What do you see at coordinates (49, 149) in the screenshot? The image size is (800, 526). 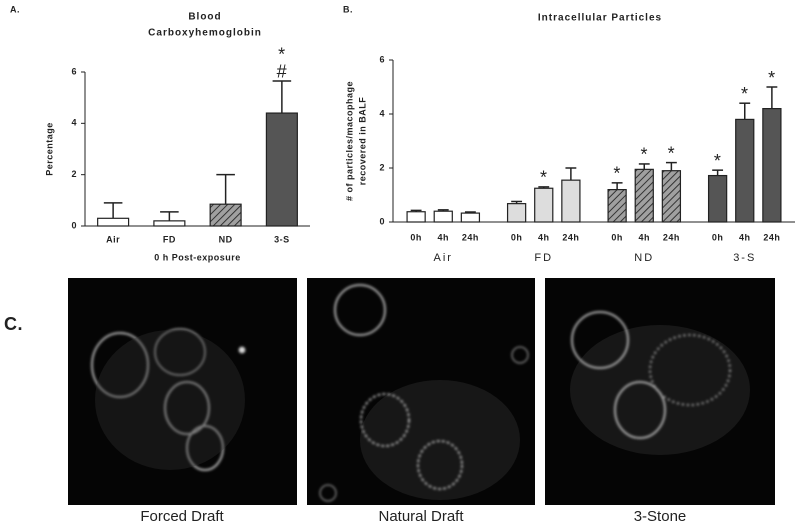 I see `y-axis-label: Percentage` at bounding box center [49, 149].